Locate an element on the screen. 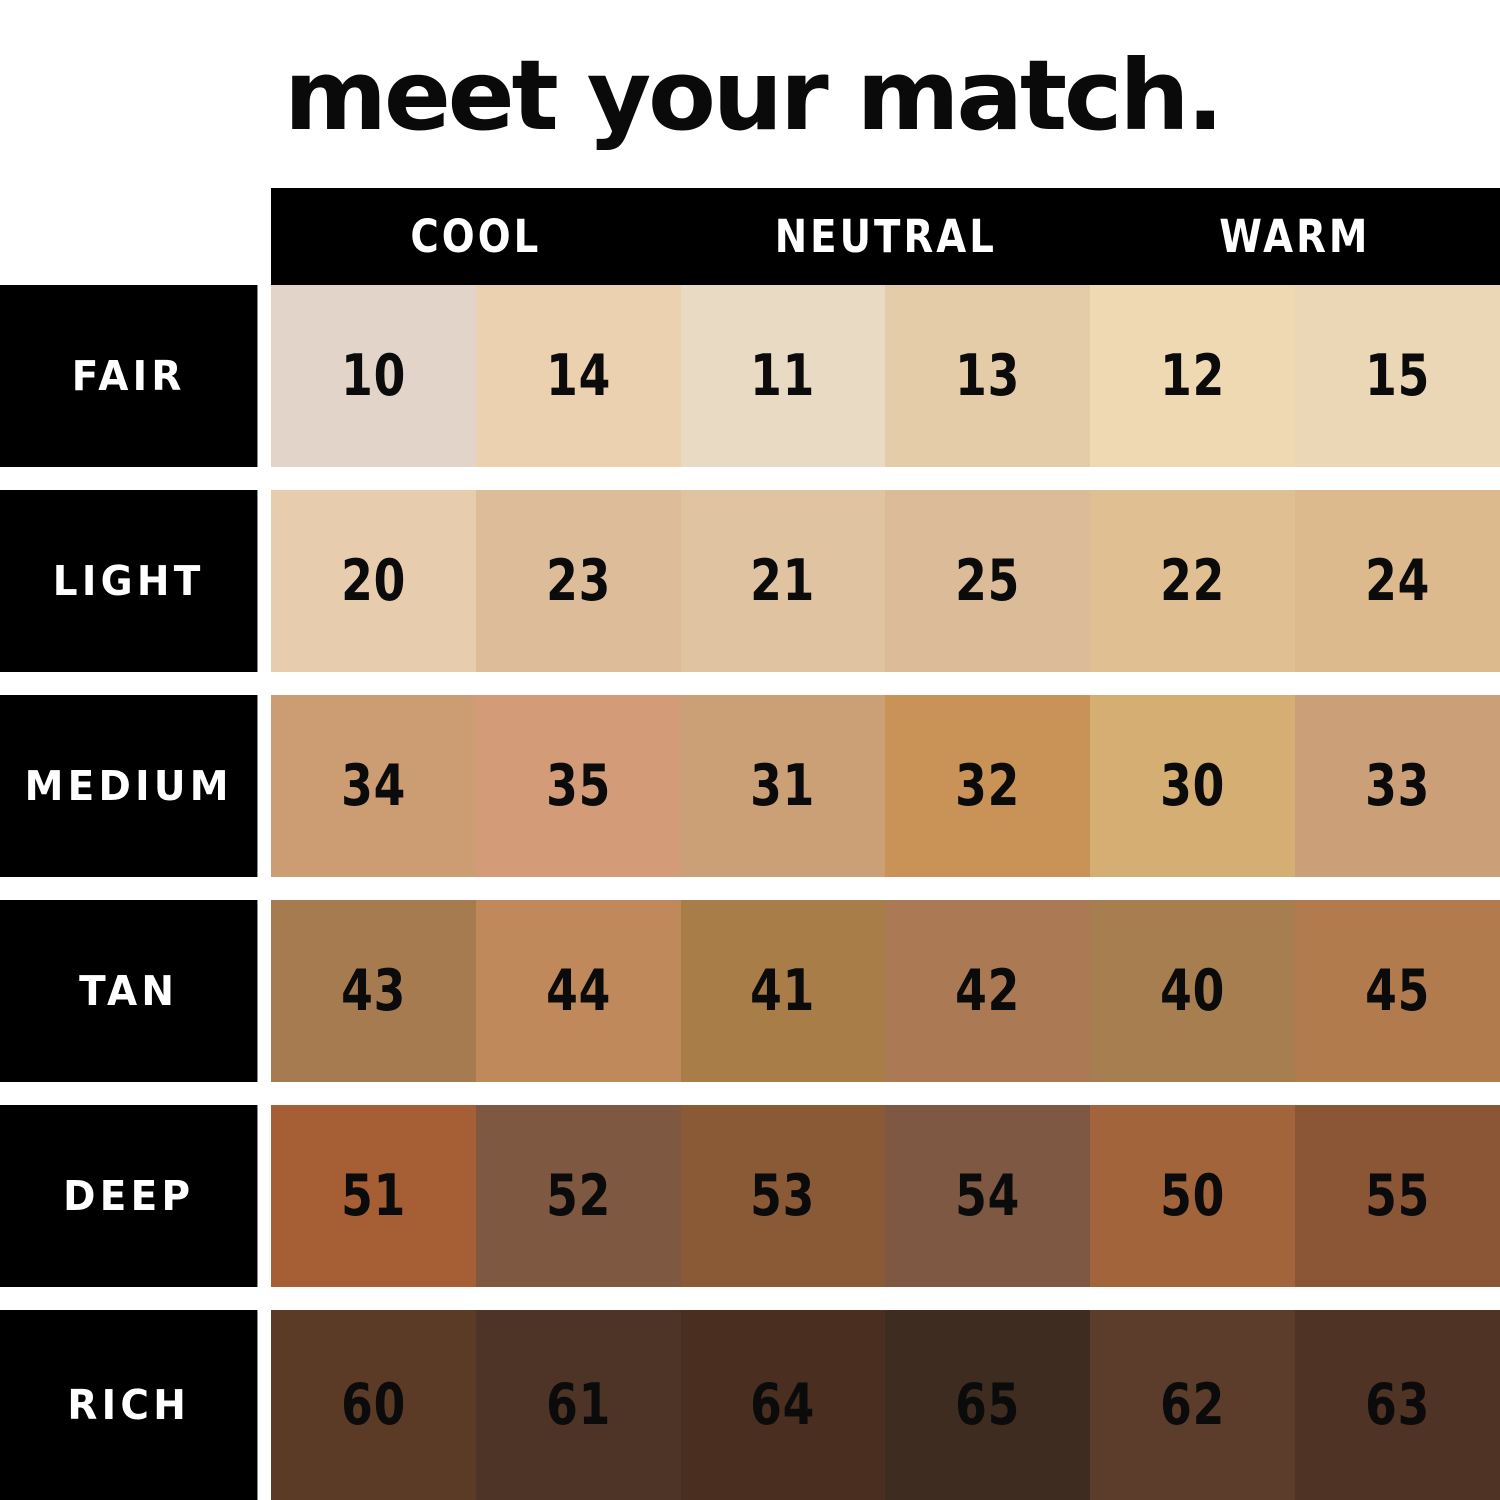 The image size is (1500, 1500). shade-number: 14 is located at coordinates (578, 375).